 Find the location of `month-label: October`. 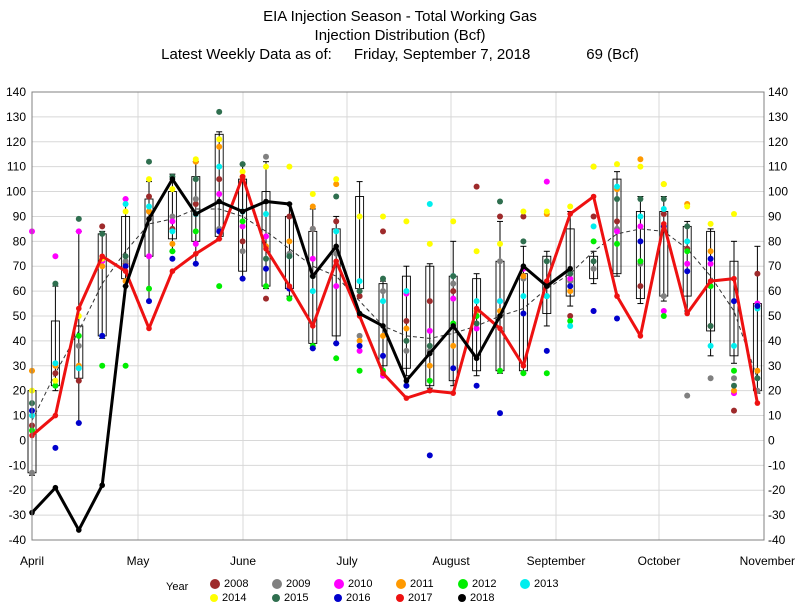

month-label: October is located at coordinates (659, 561).